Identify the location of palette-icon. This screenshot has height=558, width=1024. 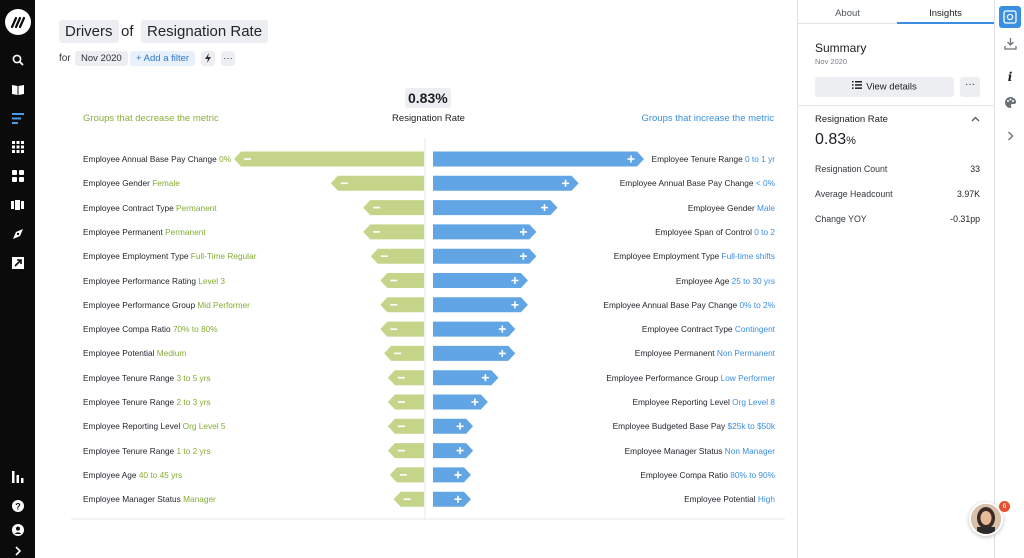
(1010, 102).